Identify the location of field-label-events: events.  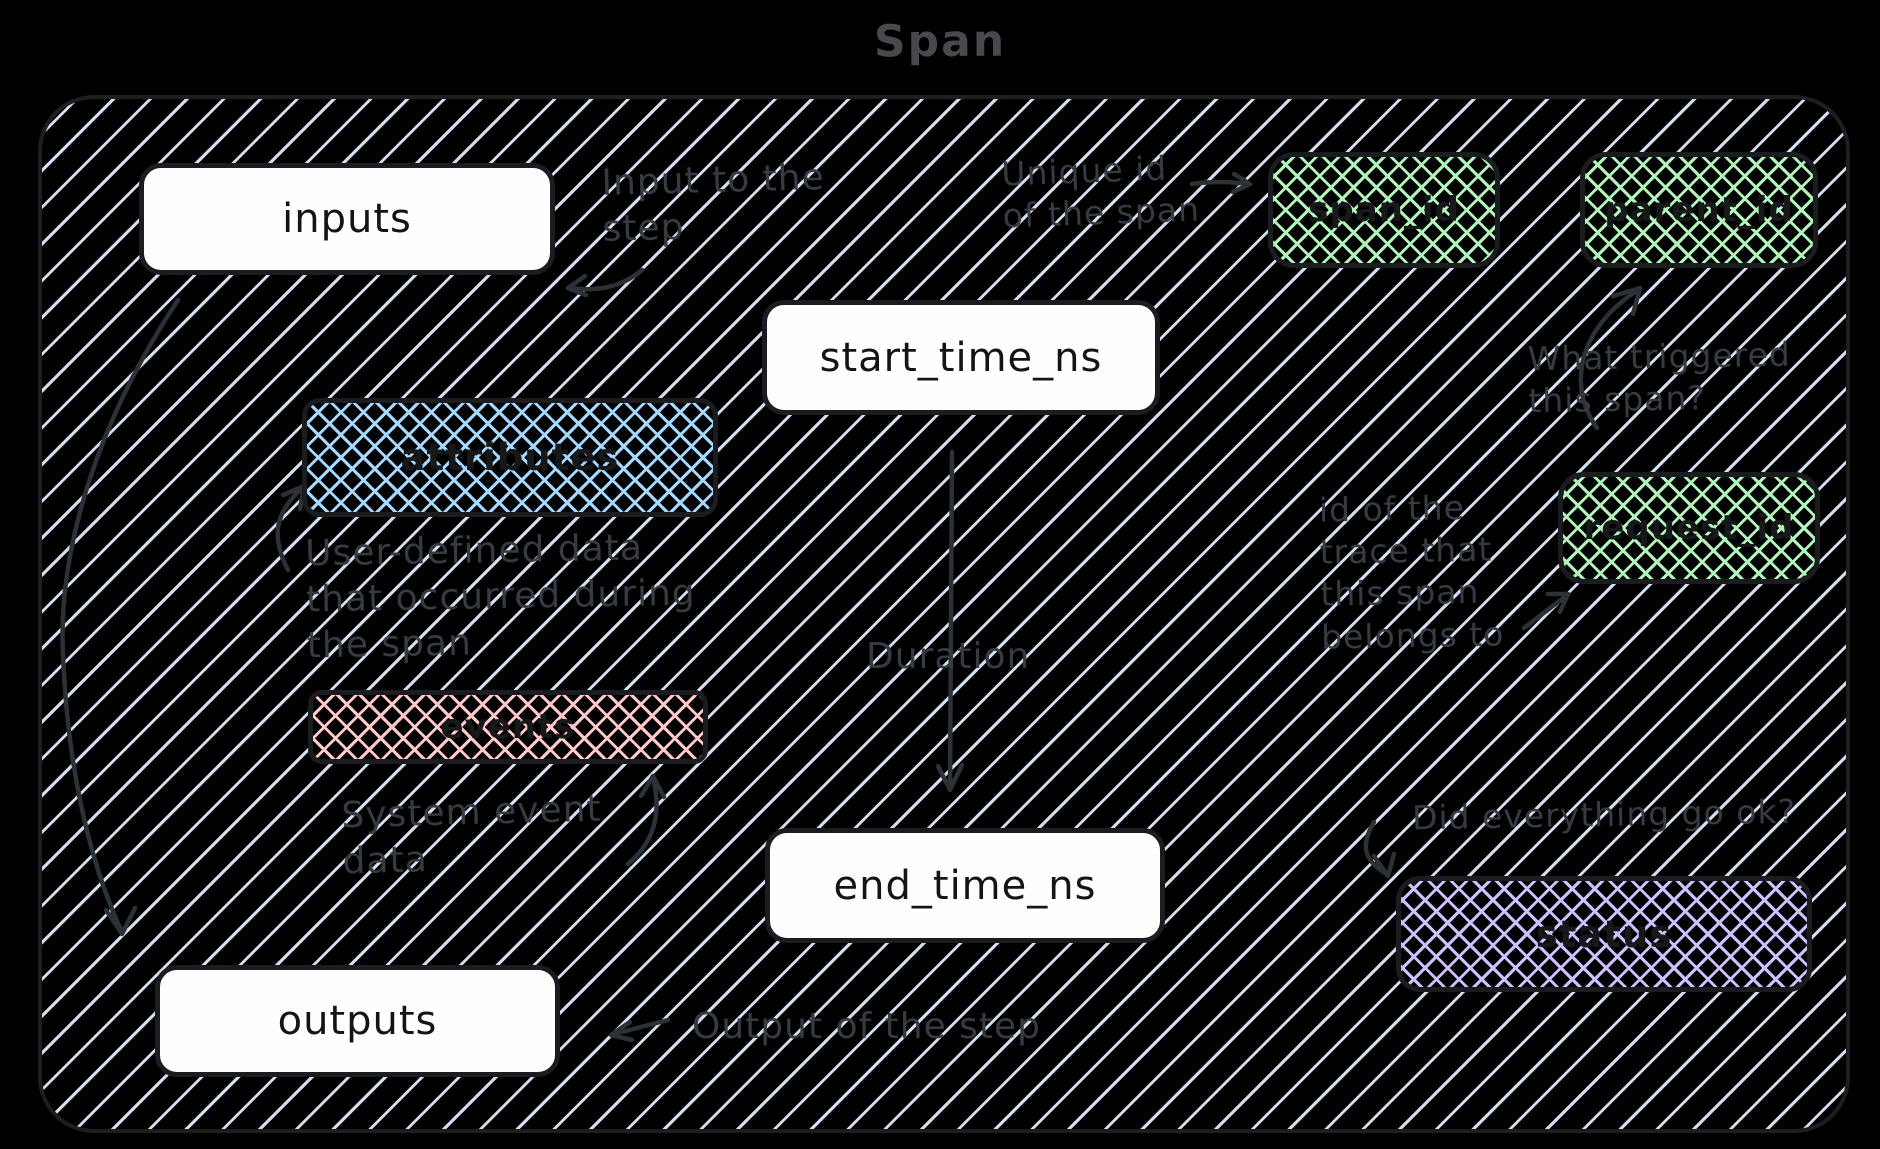
(508, 727).